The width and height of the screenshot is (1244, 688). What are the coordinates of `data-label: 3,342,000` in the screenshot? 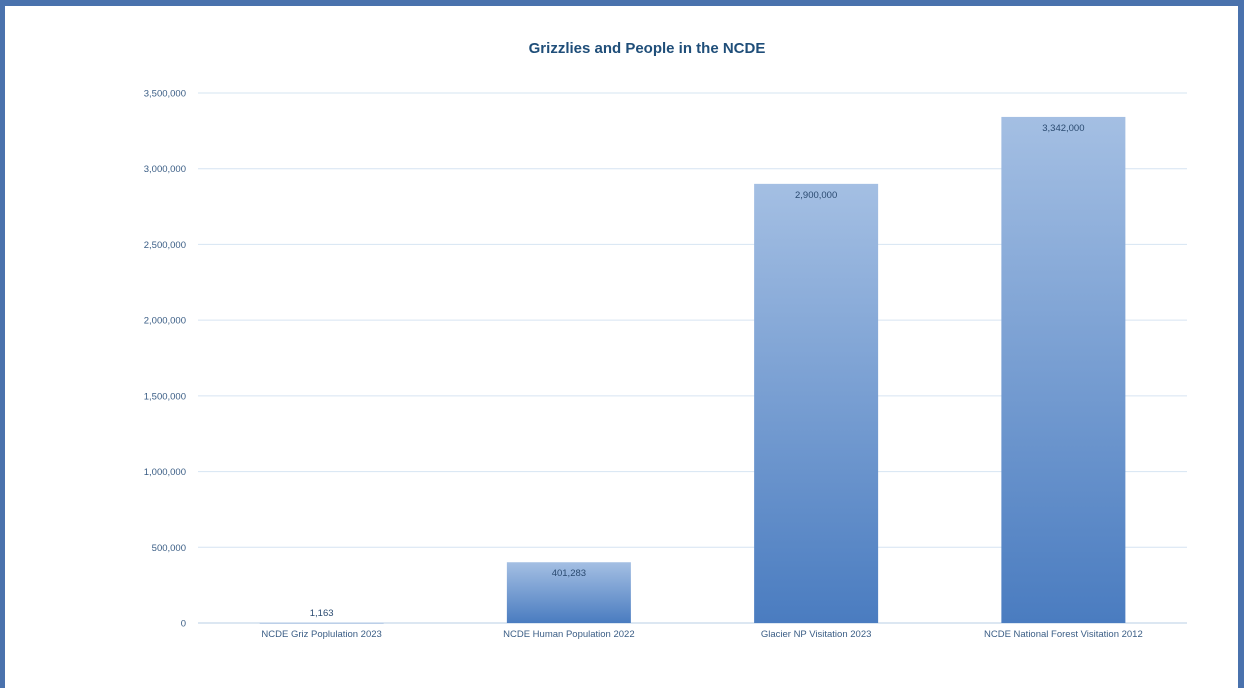 It's located at (1063, 128).